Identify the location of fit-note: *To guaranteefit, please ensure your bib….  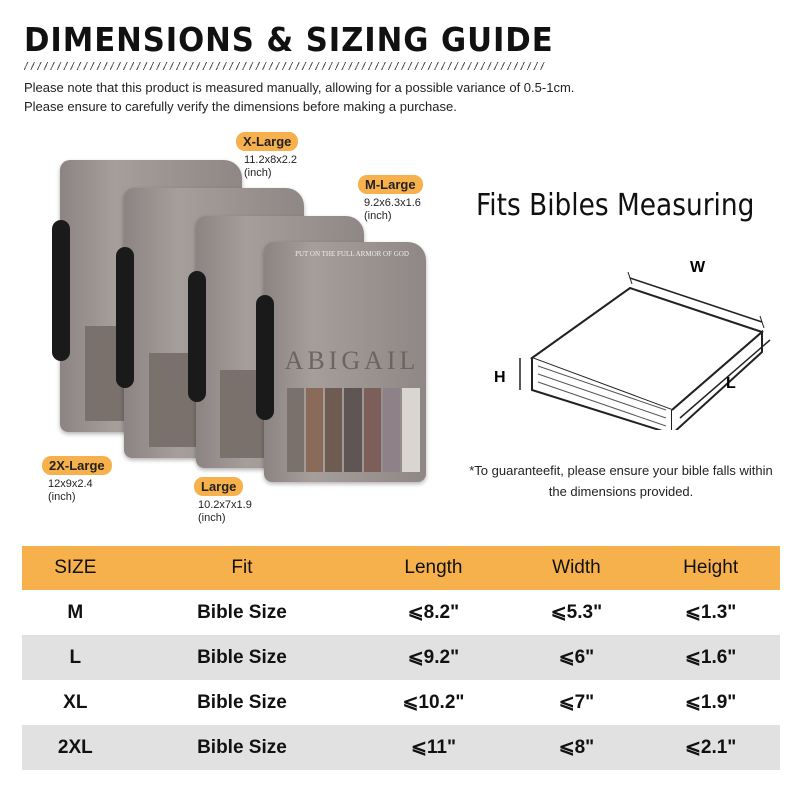
(621, 481).